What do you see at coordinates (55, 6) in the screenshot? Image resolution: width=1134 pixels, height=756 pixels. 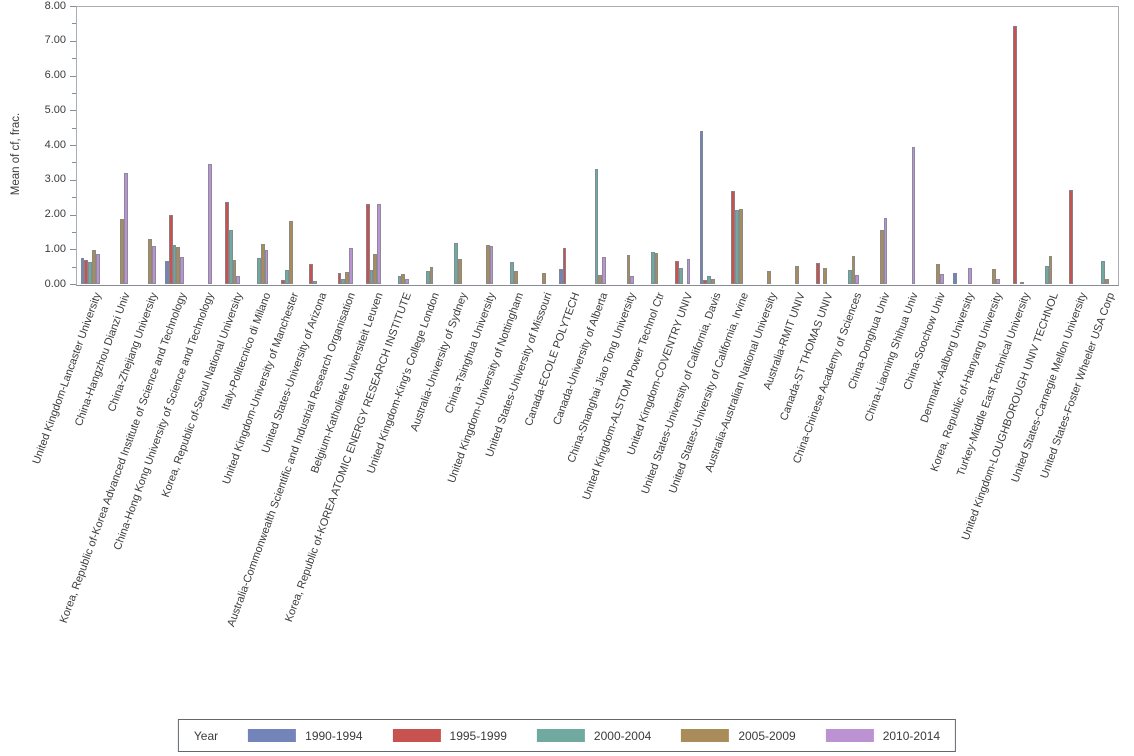 I see `y-axis-tick-label: 8.00` at bounding box center [55, 6].